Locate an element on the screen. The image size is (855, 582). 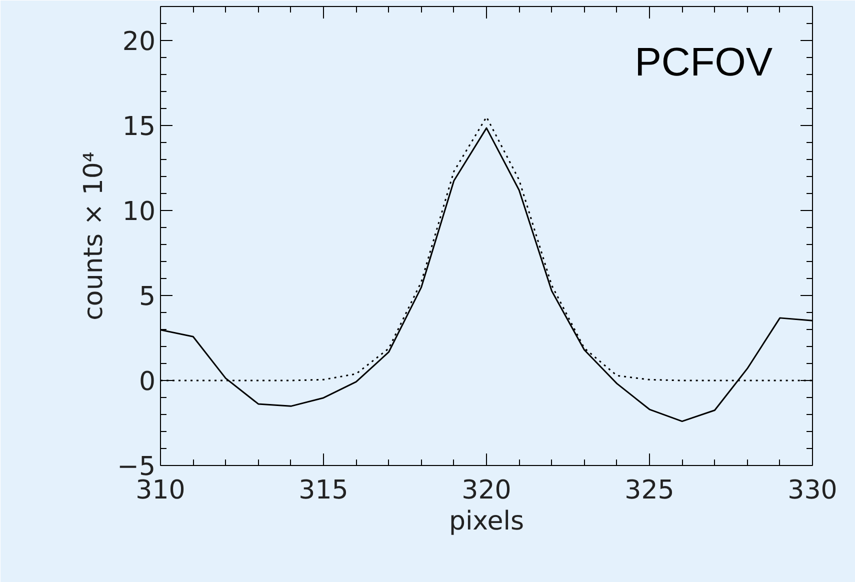
y-tick-label: 10 is located at coordinates (139, 212).